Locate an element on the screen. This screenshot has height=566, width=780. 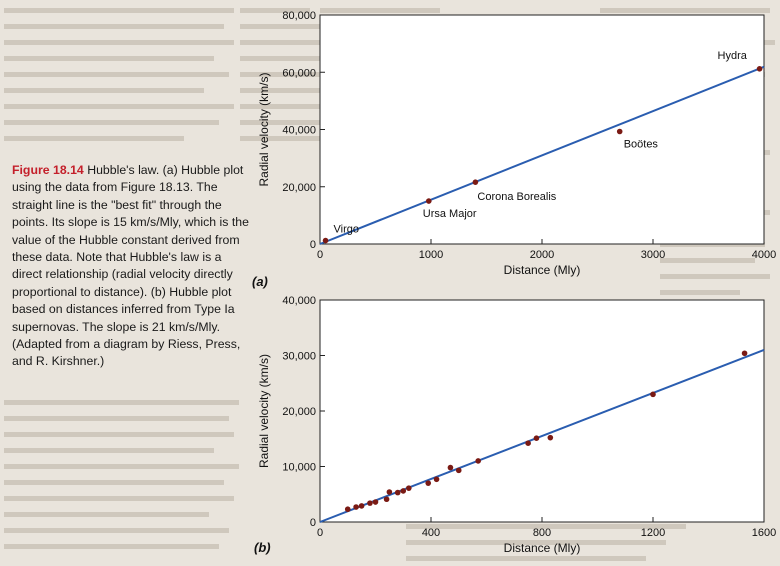
data-point-ursa-major is located at coordinates (428, 201).